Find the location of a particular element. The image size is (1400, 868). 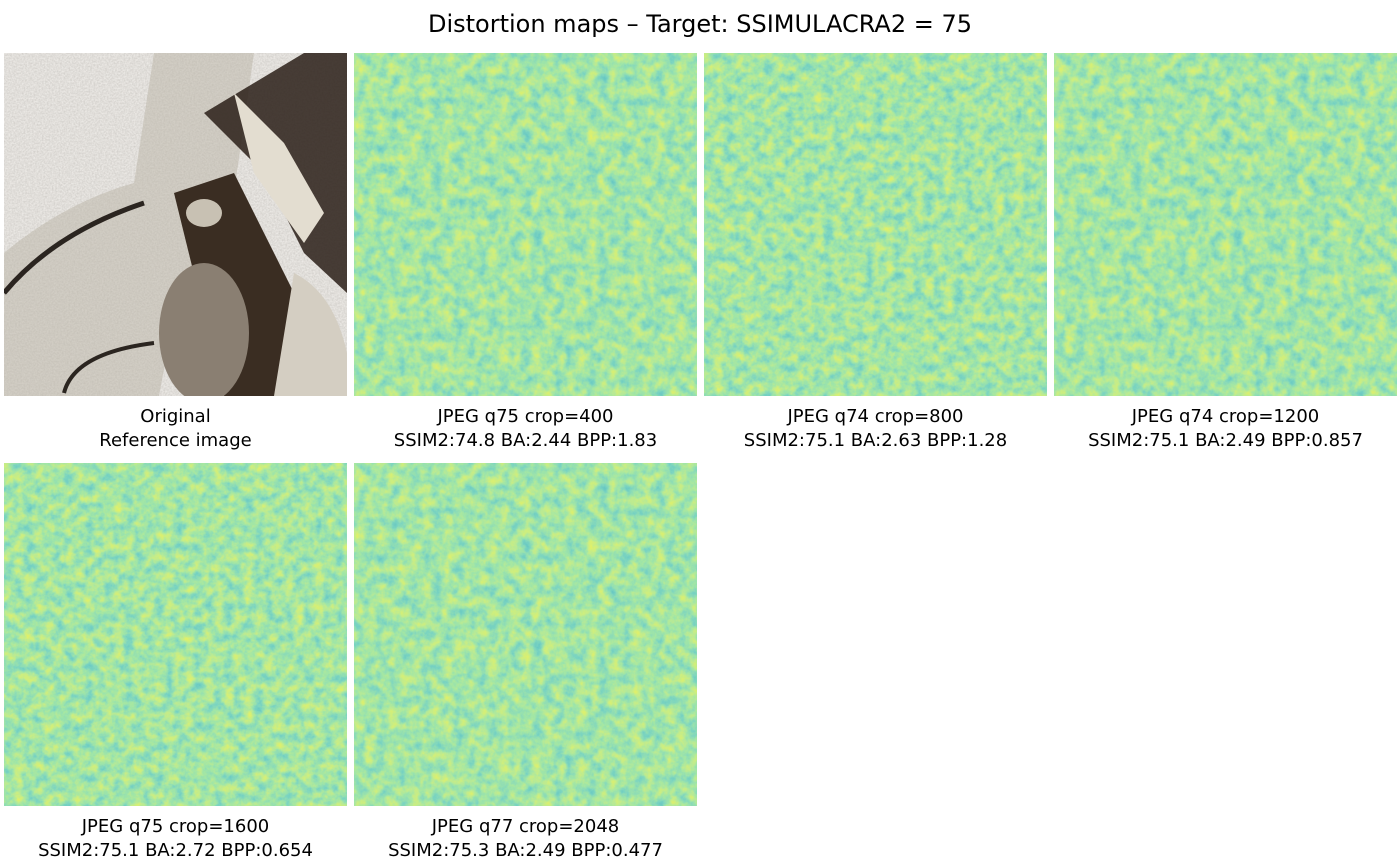

original-image is located at coordinates (175, 224).